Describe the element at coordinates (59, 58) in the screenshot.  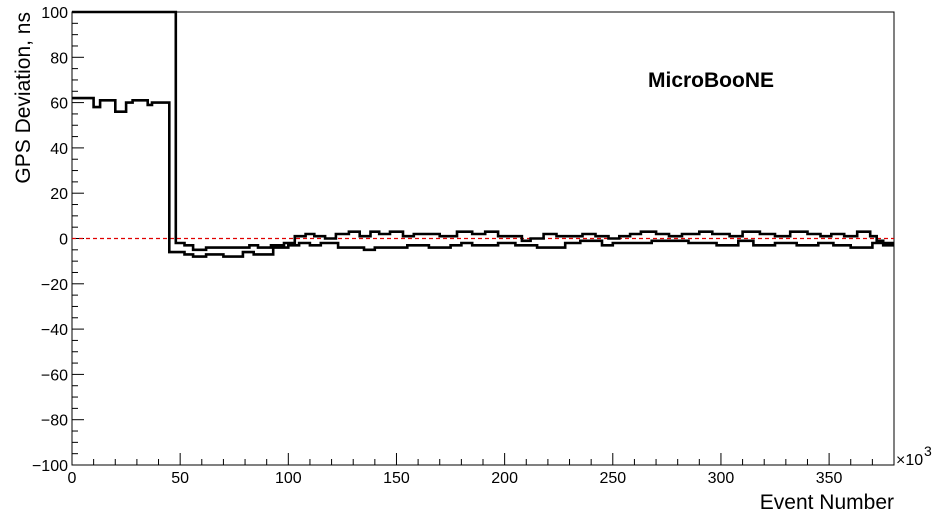
I see `y-tick-label: 80` at that location.